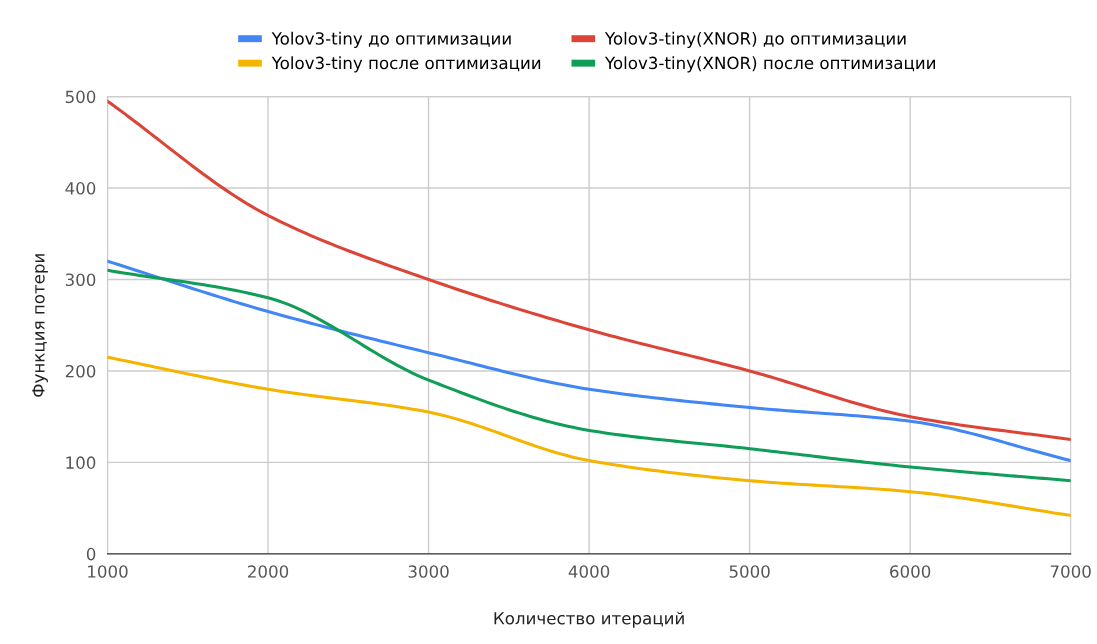 This screenshot has width=1097, height=644. Describe the element at coordinates (80, 97) in the screenshot. I see `y-tick-label: 500` at that location.